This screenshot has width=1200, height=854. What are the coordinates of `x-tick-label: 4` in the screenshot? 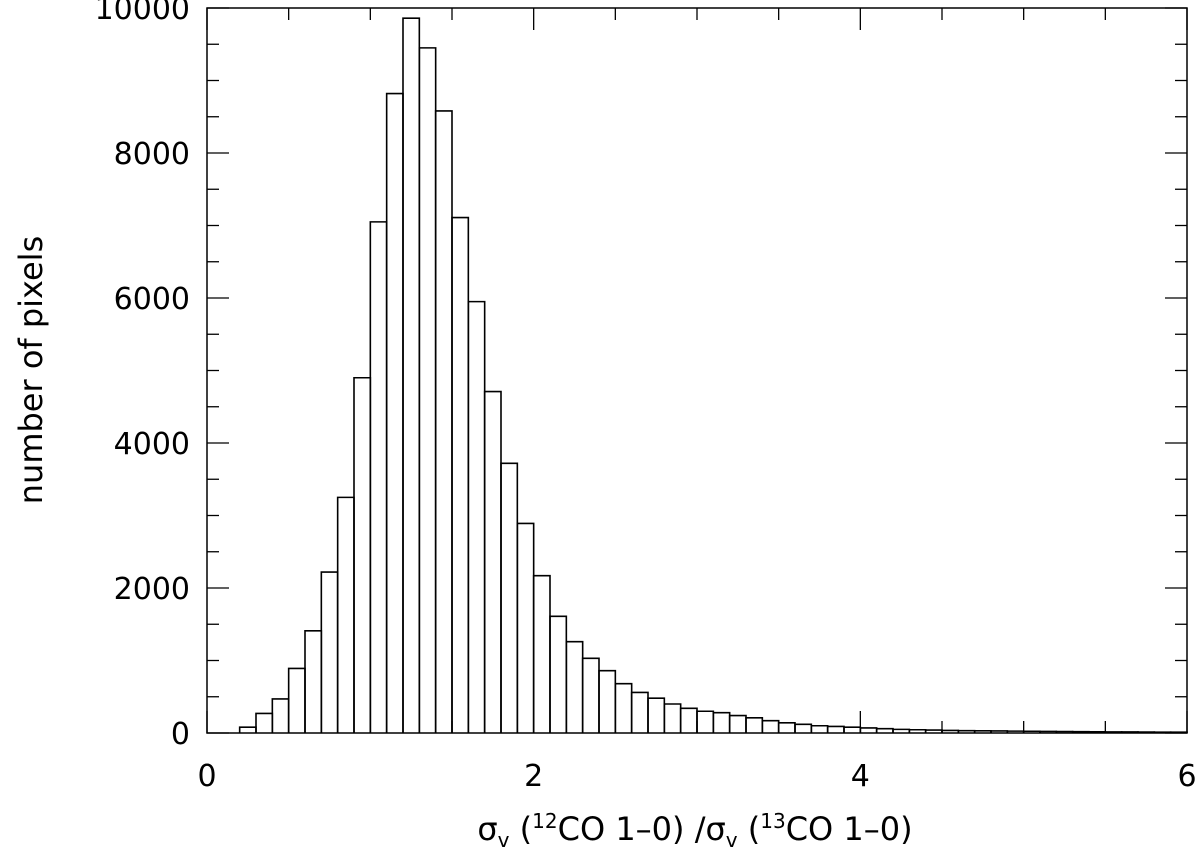 It's located at (860, 776).